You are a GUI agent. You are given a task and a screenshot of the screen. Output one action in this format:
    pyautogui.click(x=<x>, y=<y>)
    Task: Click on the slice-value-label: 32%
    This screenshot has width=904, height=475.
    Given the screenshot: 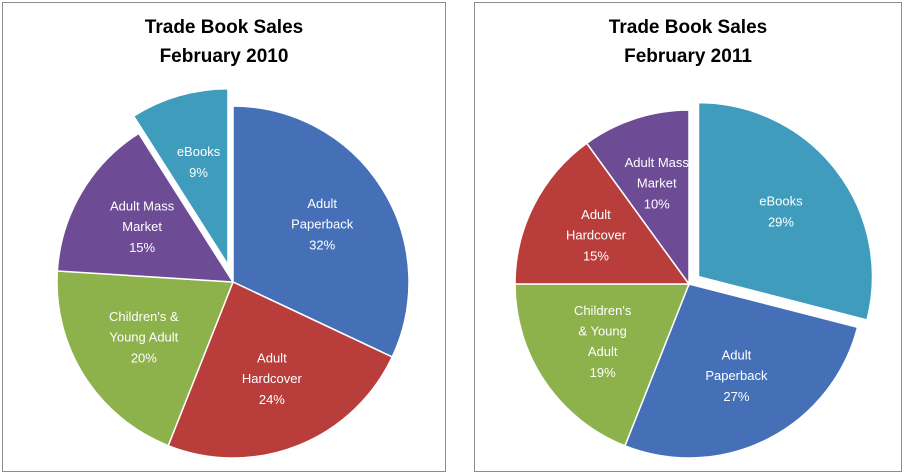 What is the action you would take?
    pyautogui.click(x=322, y=244)
    